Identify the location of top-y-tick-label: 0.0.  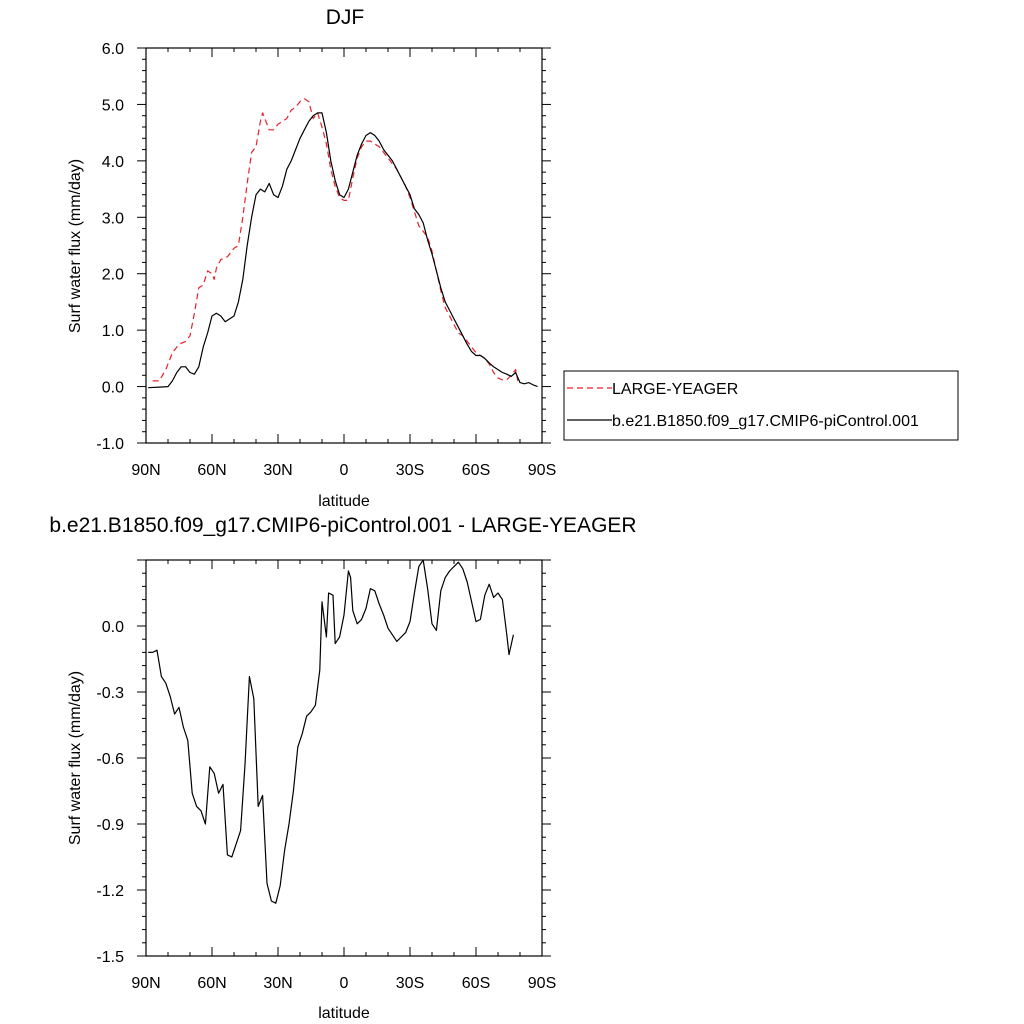
(113, 388).